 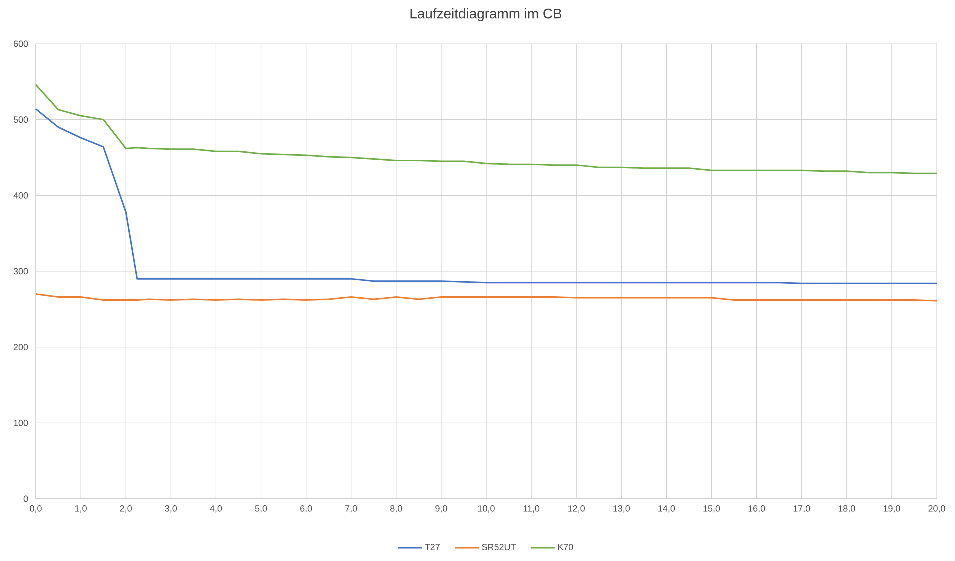 I want to click on x-tick-label: 19,0, so click(x=892, y=509).